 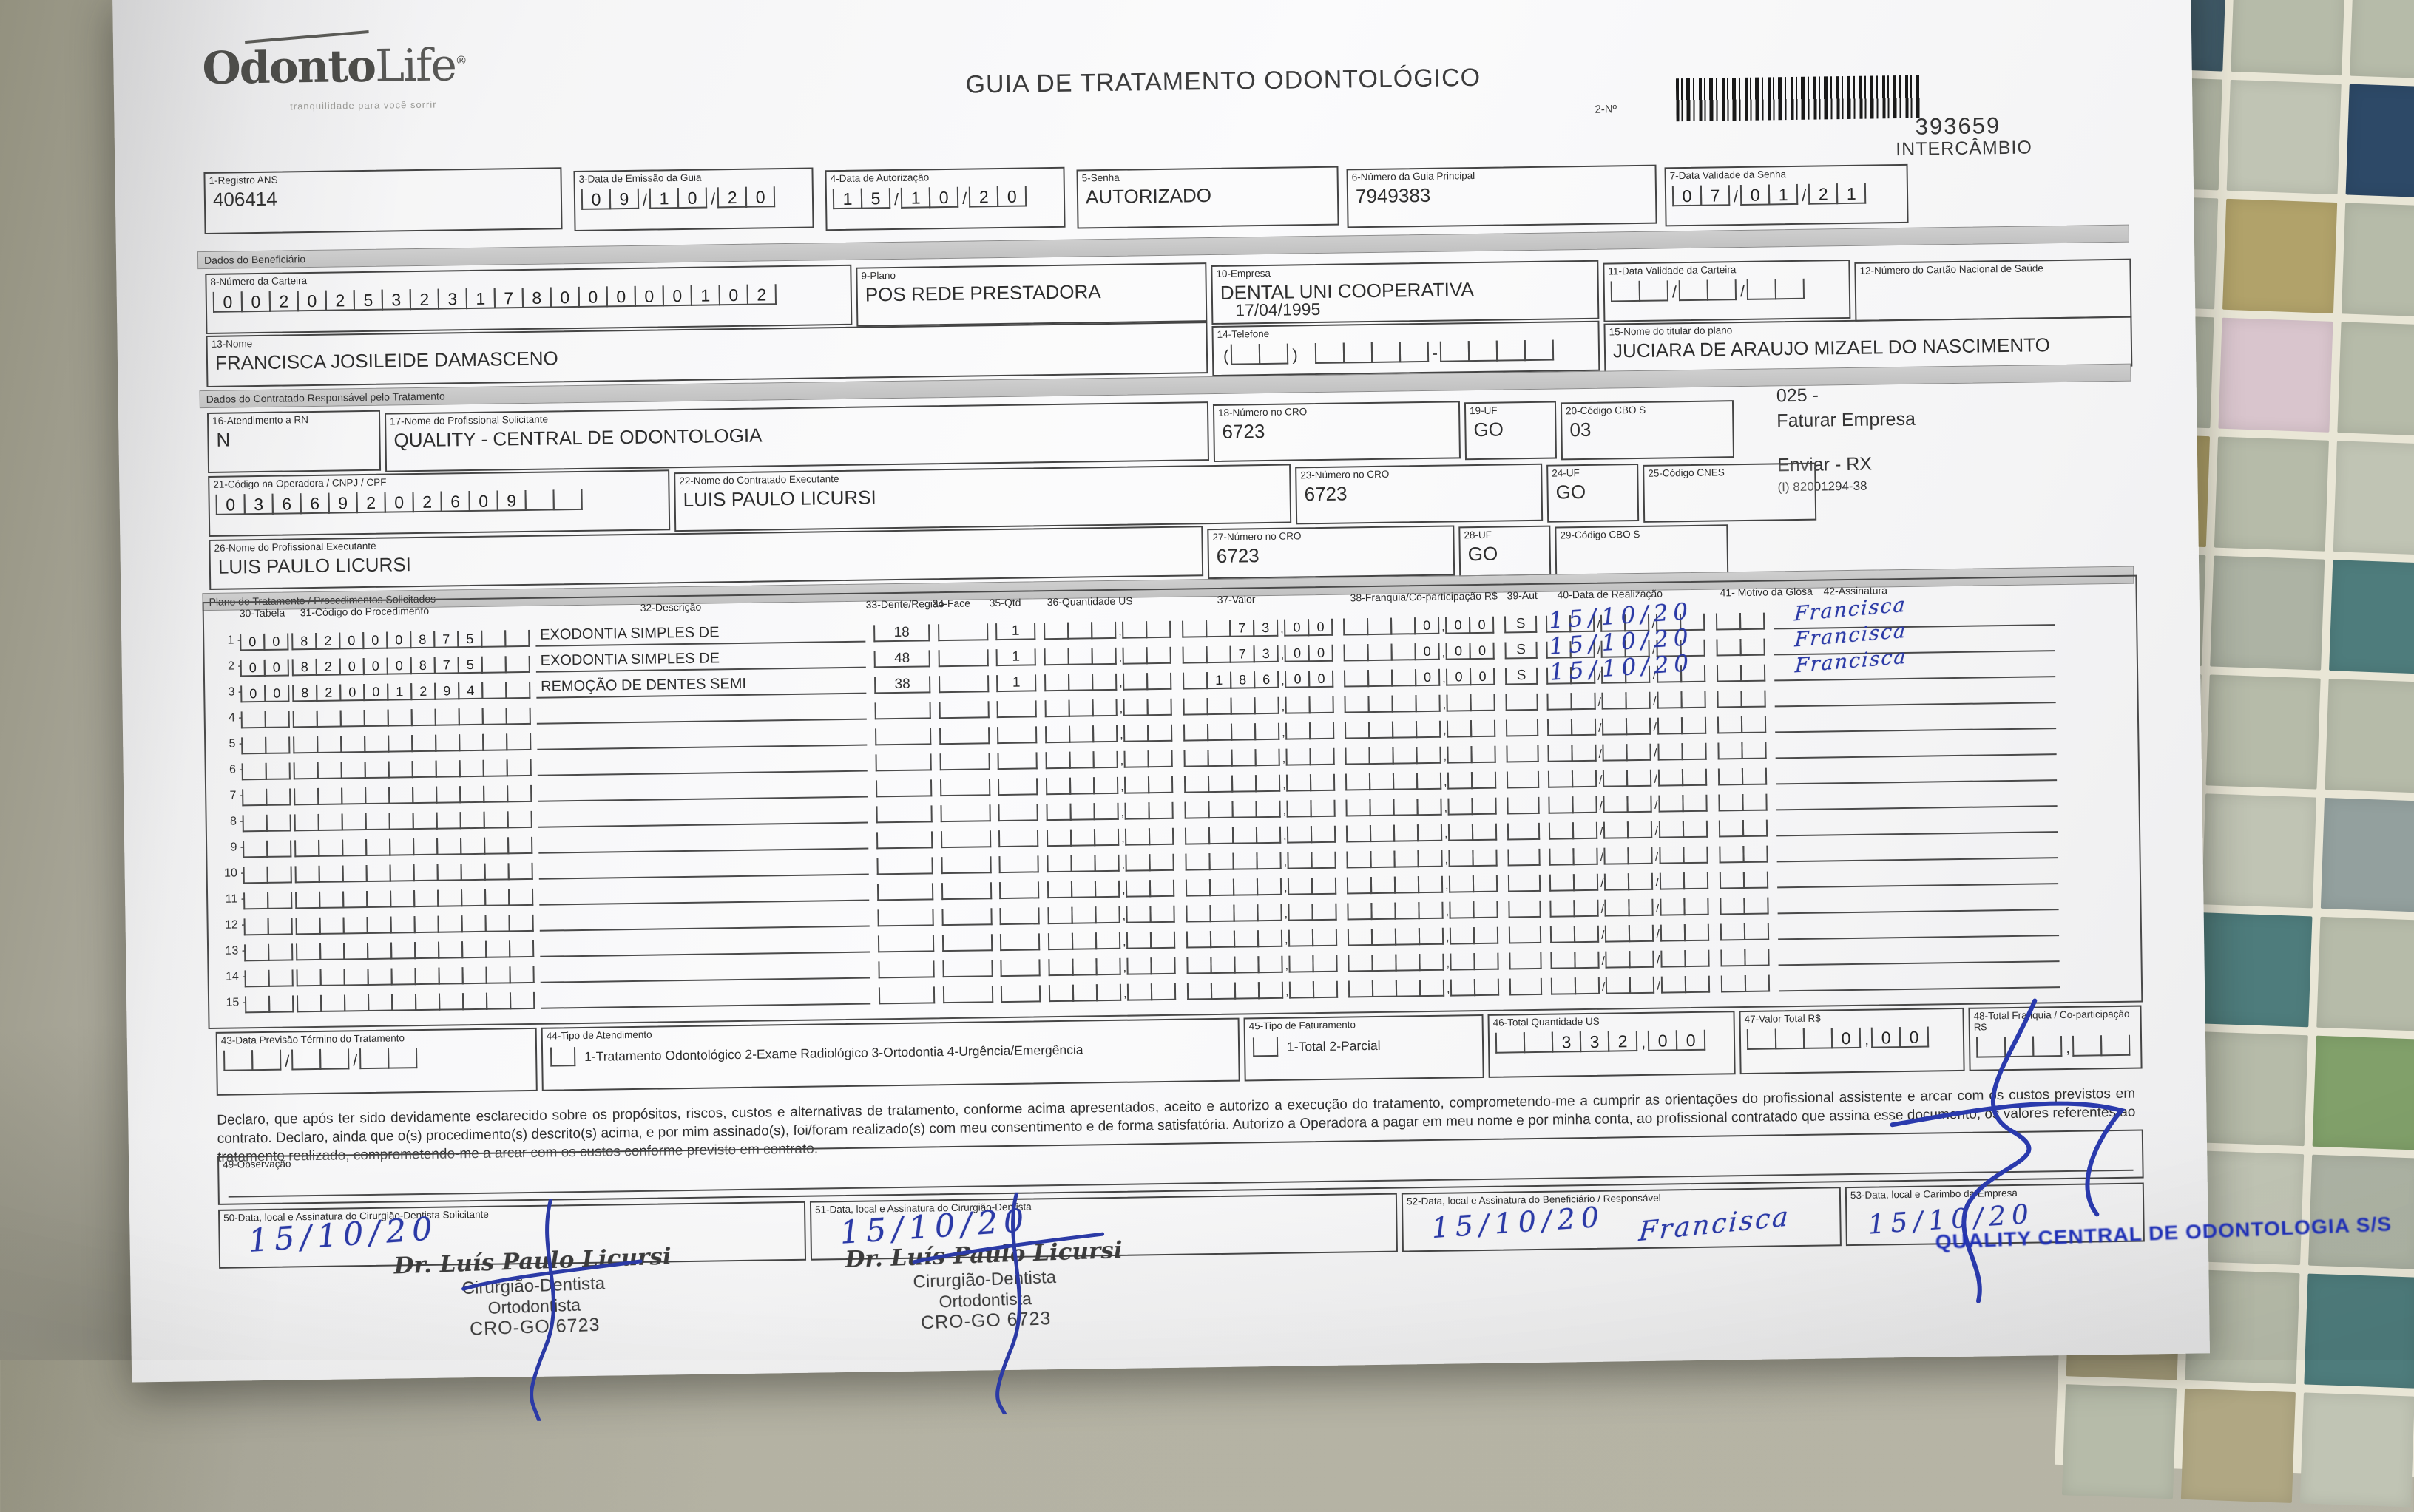 What do you see at coordinates (1992, 290) in the screenshot?
I see `field-cartao-nacional-saude: 12-Número do Cartão Nacional de Saúde` at bounding box center [1992, 290].